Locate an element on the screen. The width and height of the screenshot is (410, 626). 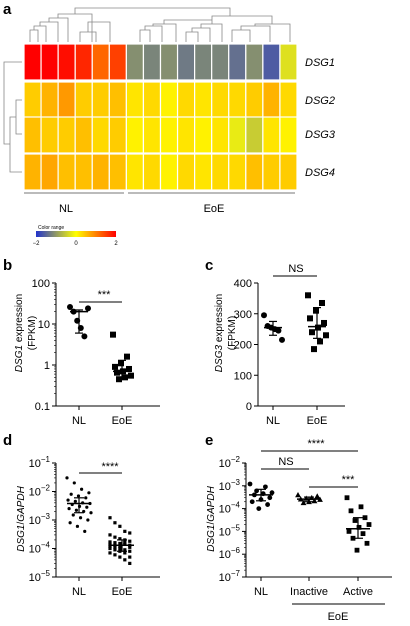
panel-e-significance-inactive-active: *** is located at coordinates (349, 480).